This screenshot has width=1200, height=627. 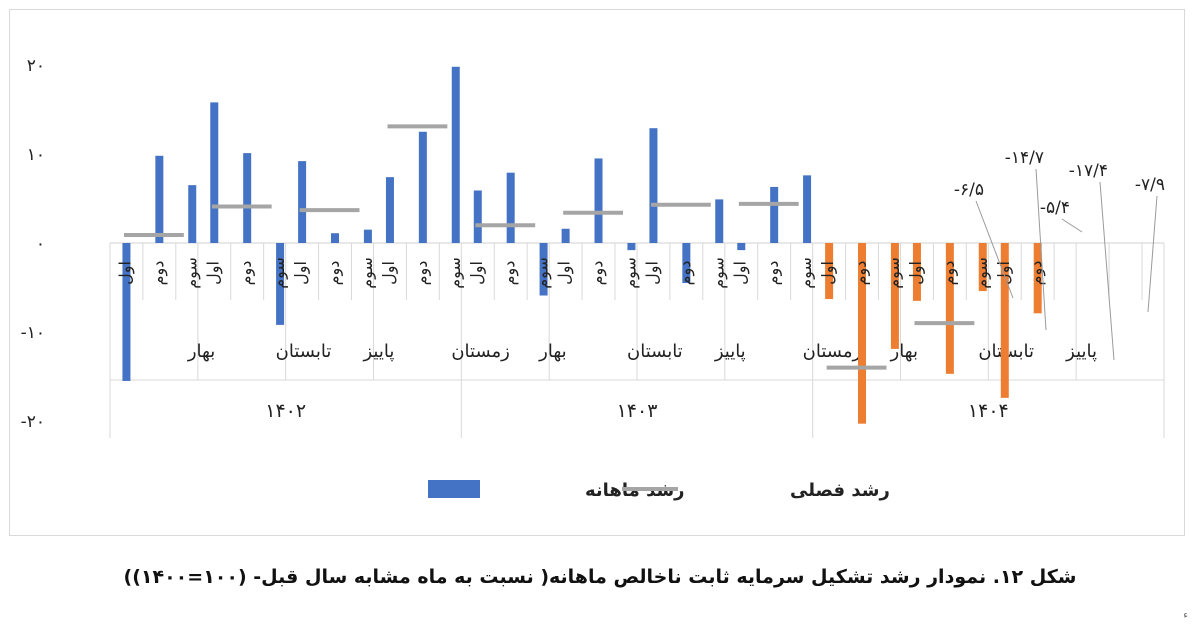 What do you see at coordinates (988, 411) in the screenshot?
I see `year-label: ۱۴۰۴` at bounding box center [988, 411].